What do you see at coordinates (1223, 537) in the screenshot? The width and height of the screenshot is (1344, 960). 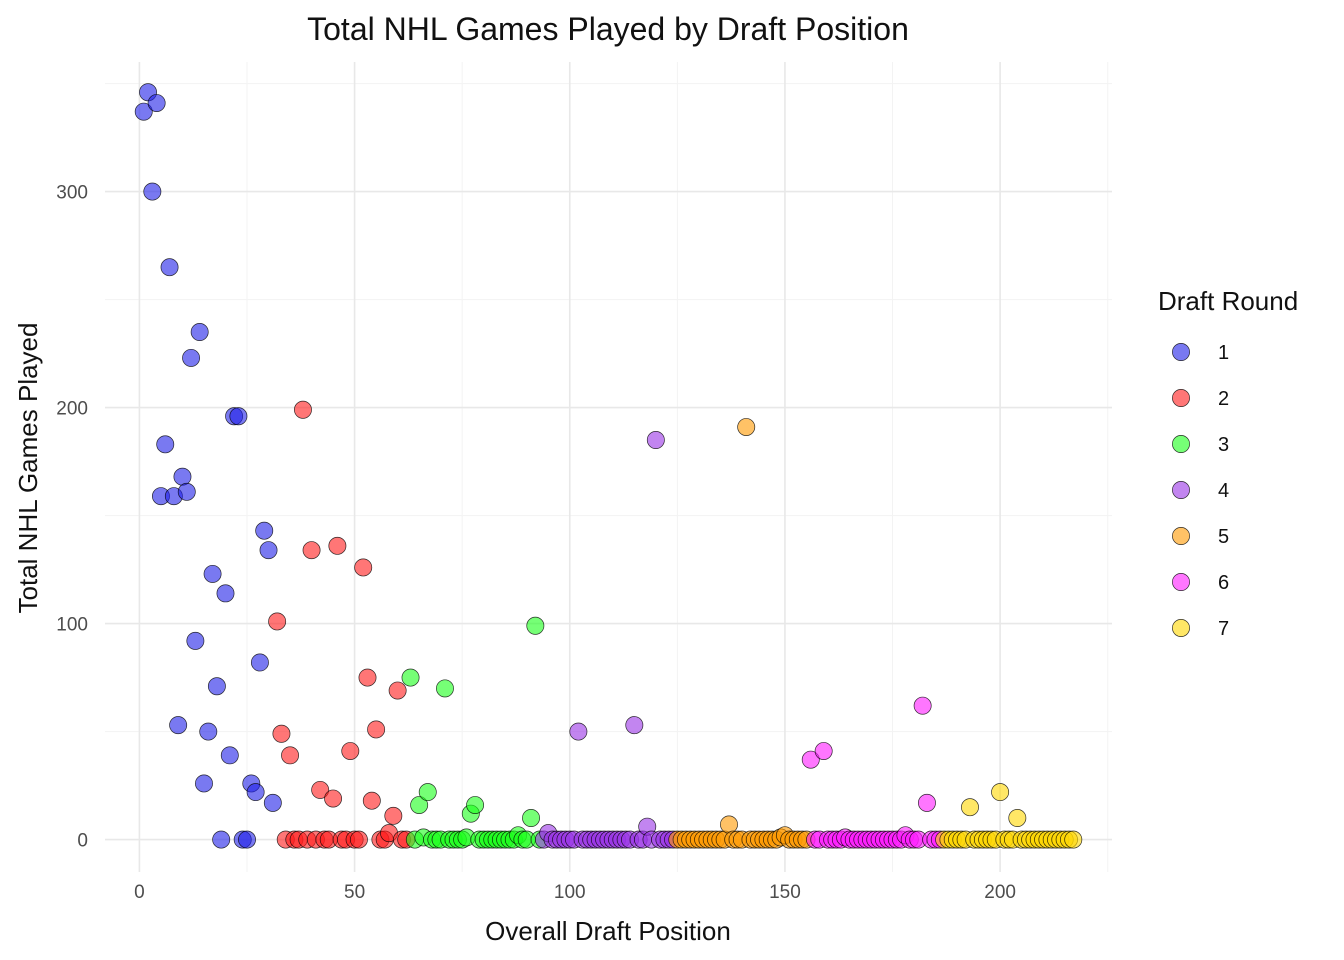 I see `legend-label-5: 5` at bounding box center [1223, 537].